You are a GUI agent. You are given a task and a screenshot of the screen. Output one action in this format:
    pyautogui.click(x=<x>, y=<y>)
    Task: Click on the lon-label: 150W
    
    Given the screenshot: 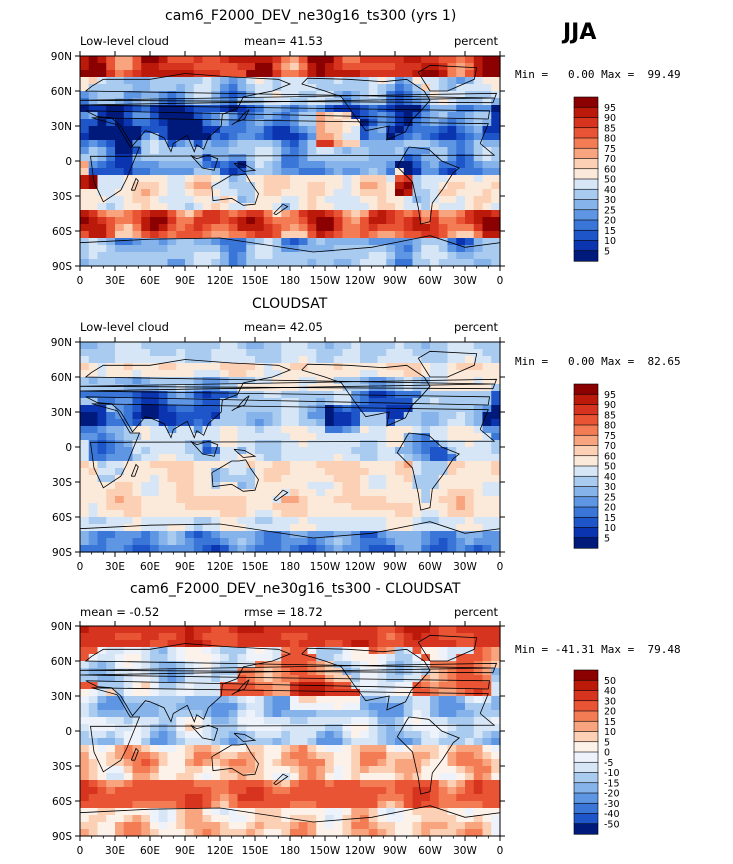 What is the action you would take?
    pyautogui.click(x=325, y=567)
    